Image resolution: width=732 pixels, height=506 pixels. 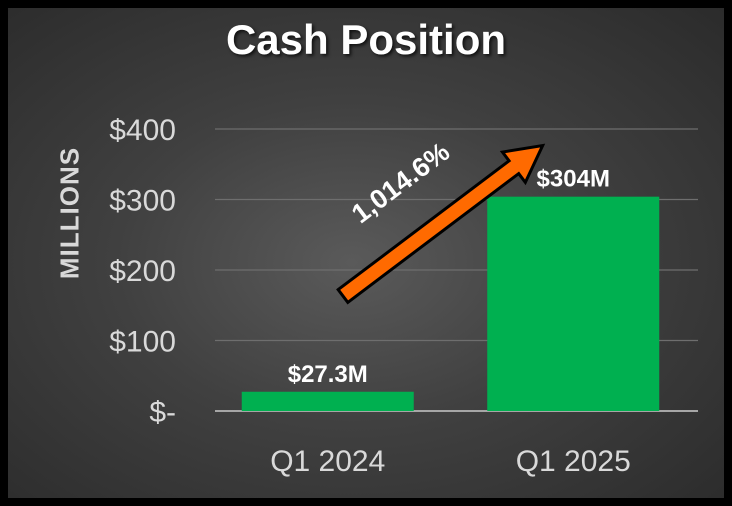 I want to click on y-tick-label: $400, so click(x=142, y=130).